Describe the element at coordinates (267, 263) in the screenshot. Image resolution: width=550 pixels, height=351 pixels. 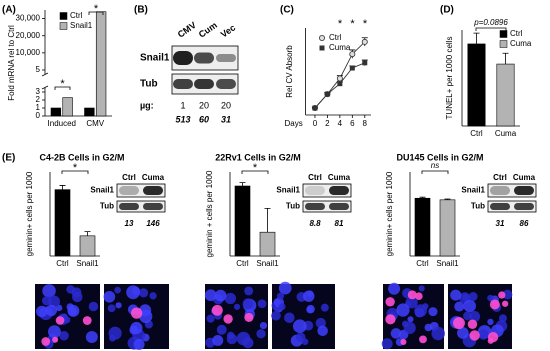
I see `x-tick-label: Snail1` at that location.